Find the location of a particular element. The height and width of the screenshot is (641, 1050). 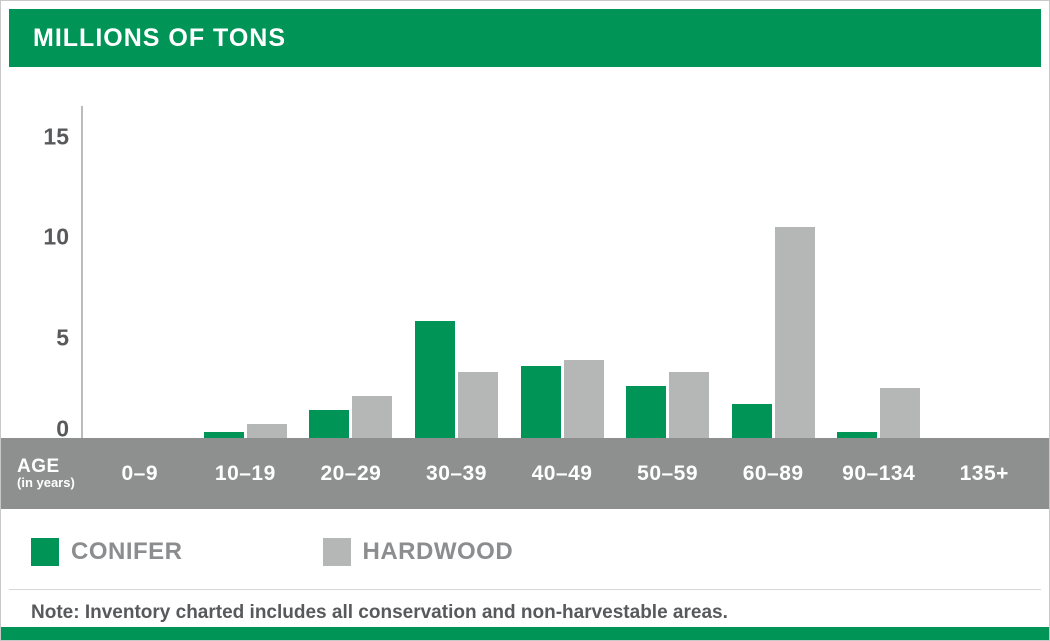

chart-title-bar: MILLIONS OF TONS is located at coordinates (525, 38).